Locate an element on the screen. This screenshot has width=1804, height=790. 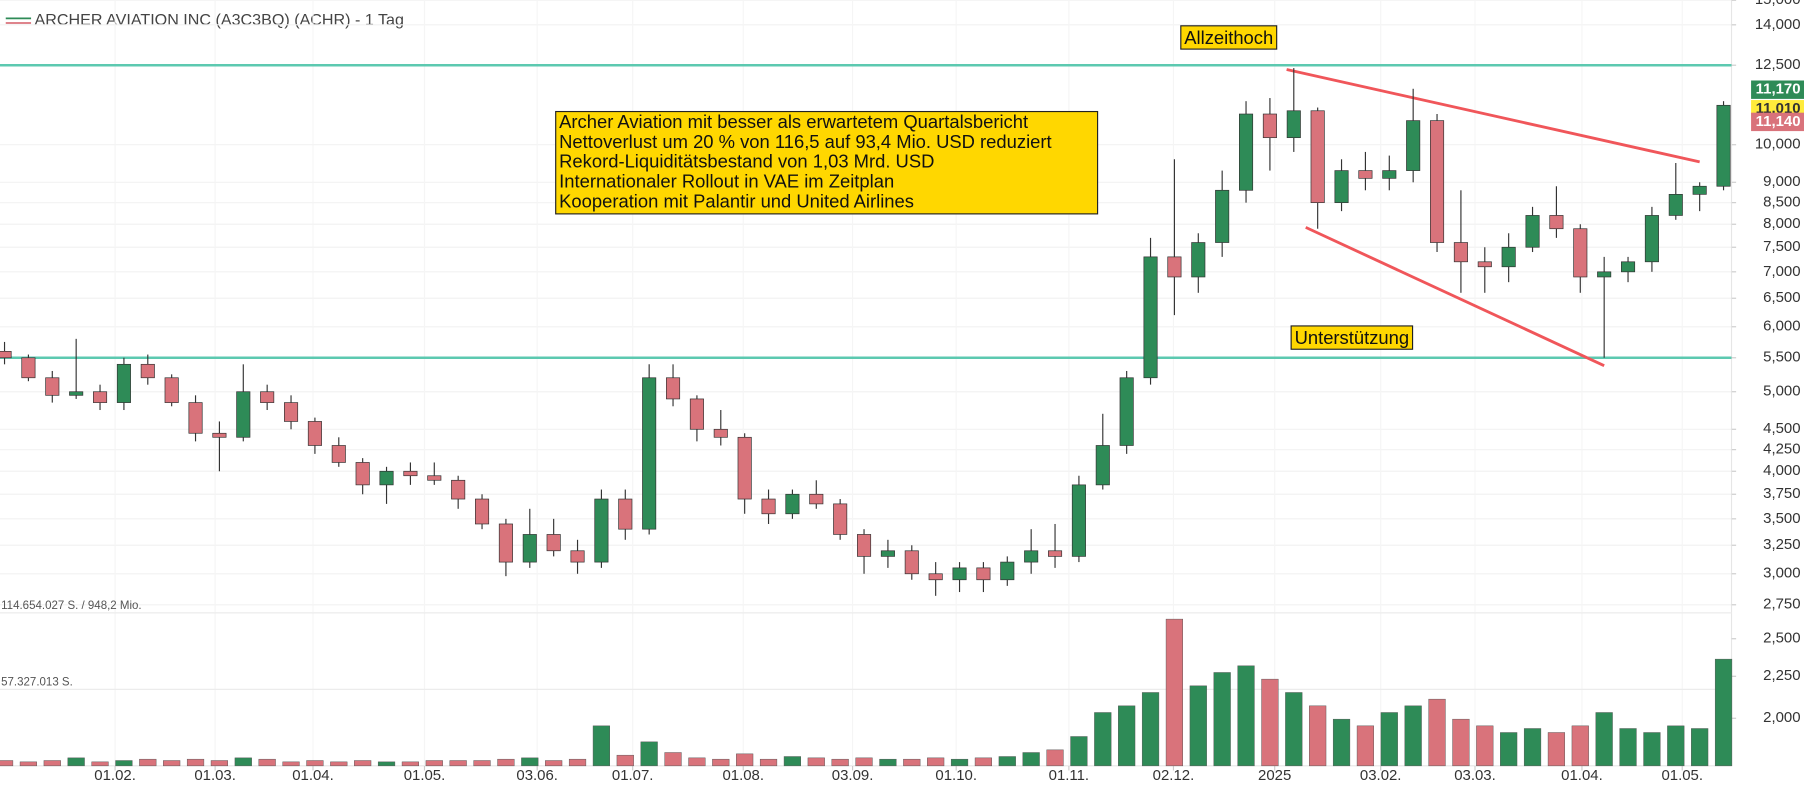
volume-tick-label: 57.327.013 S. is located at coordinates (37, 683).